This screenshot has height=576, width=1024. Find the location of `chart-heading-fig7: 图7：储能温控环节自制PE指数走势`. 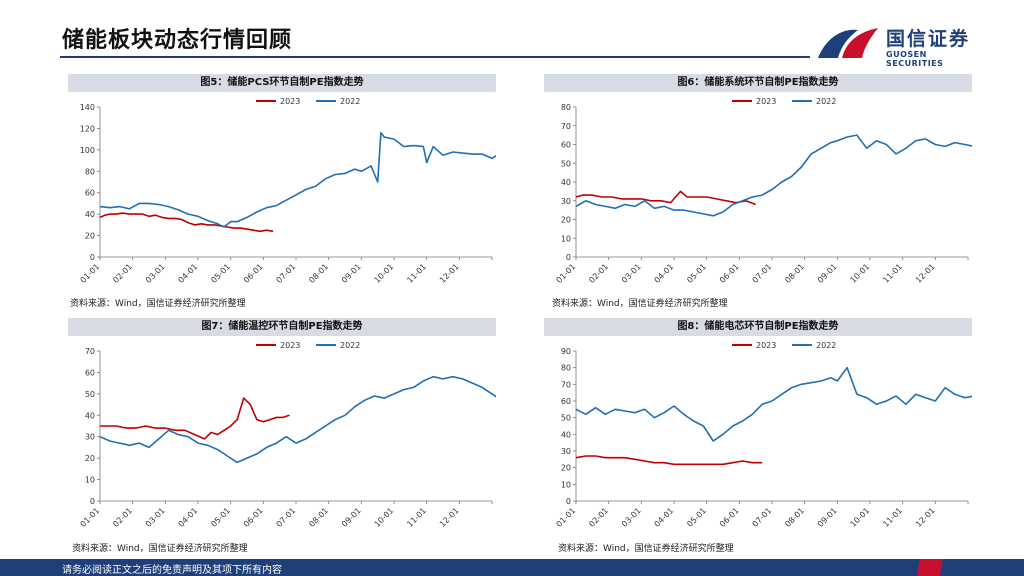

chart-heading-fig7: 图7：储能温控环节自制PE指数走势 is located at coordinates (282, 327).